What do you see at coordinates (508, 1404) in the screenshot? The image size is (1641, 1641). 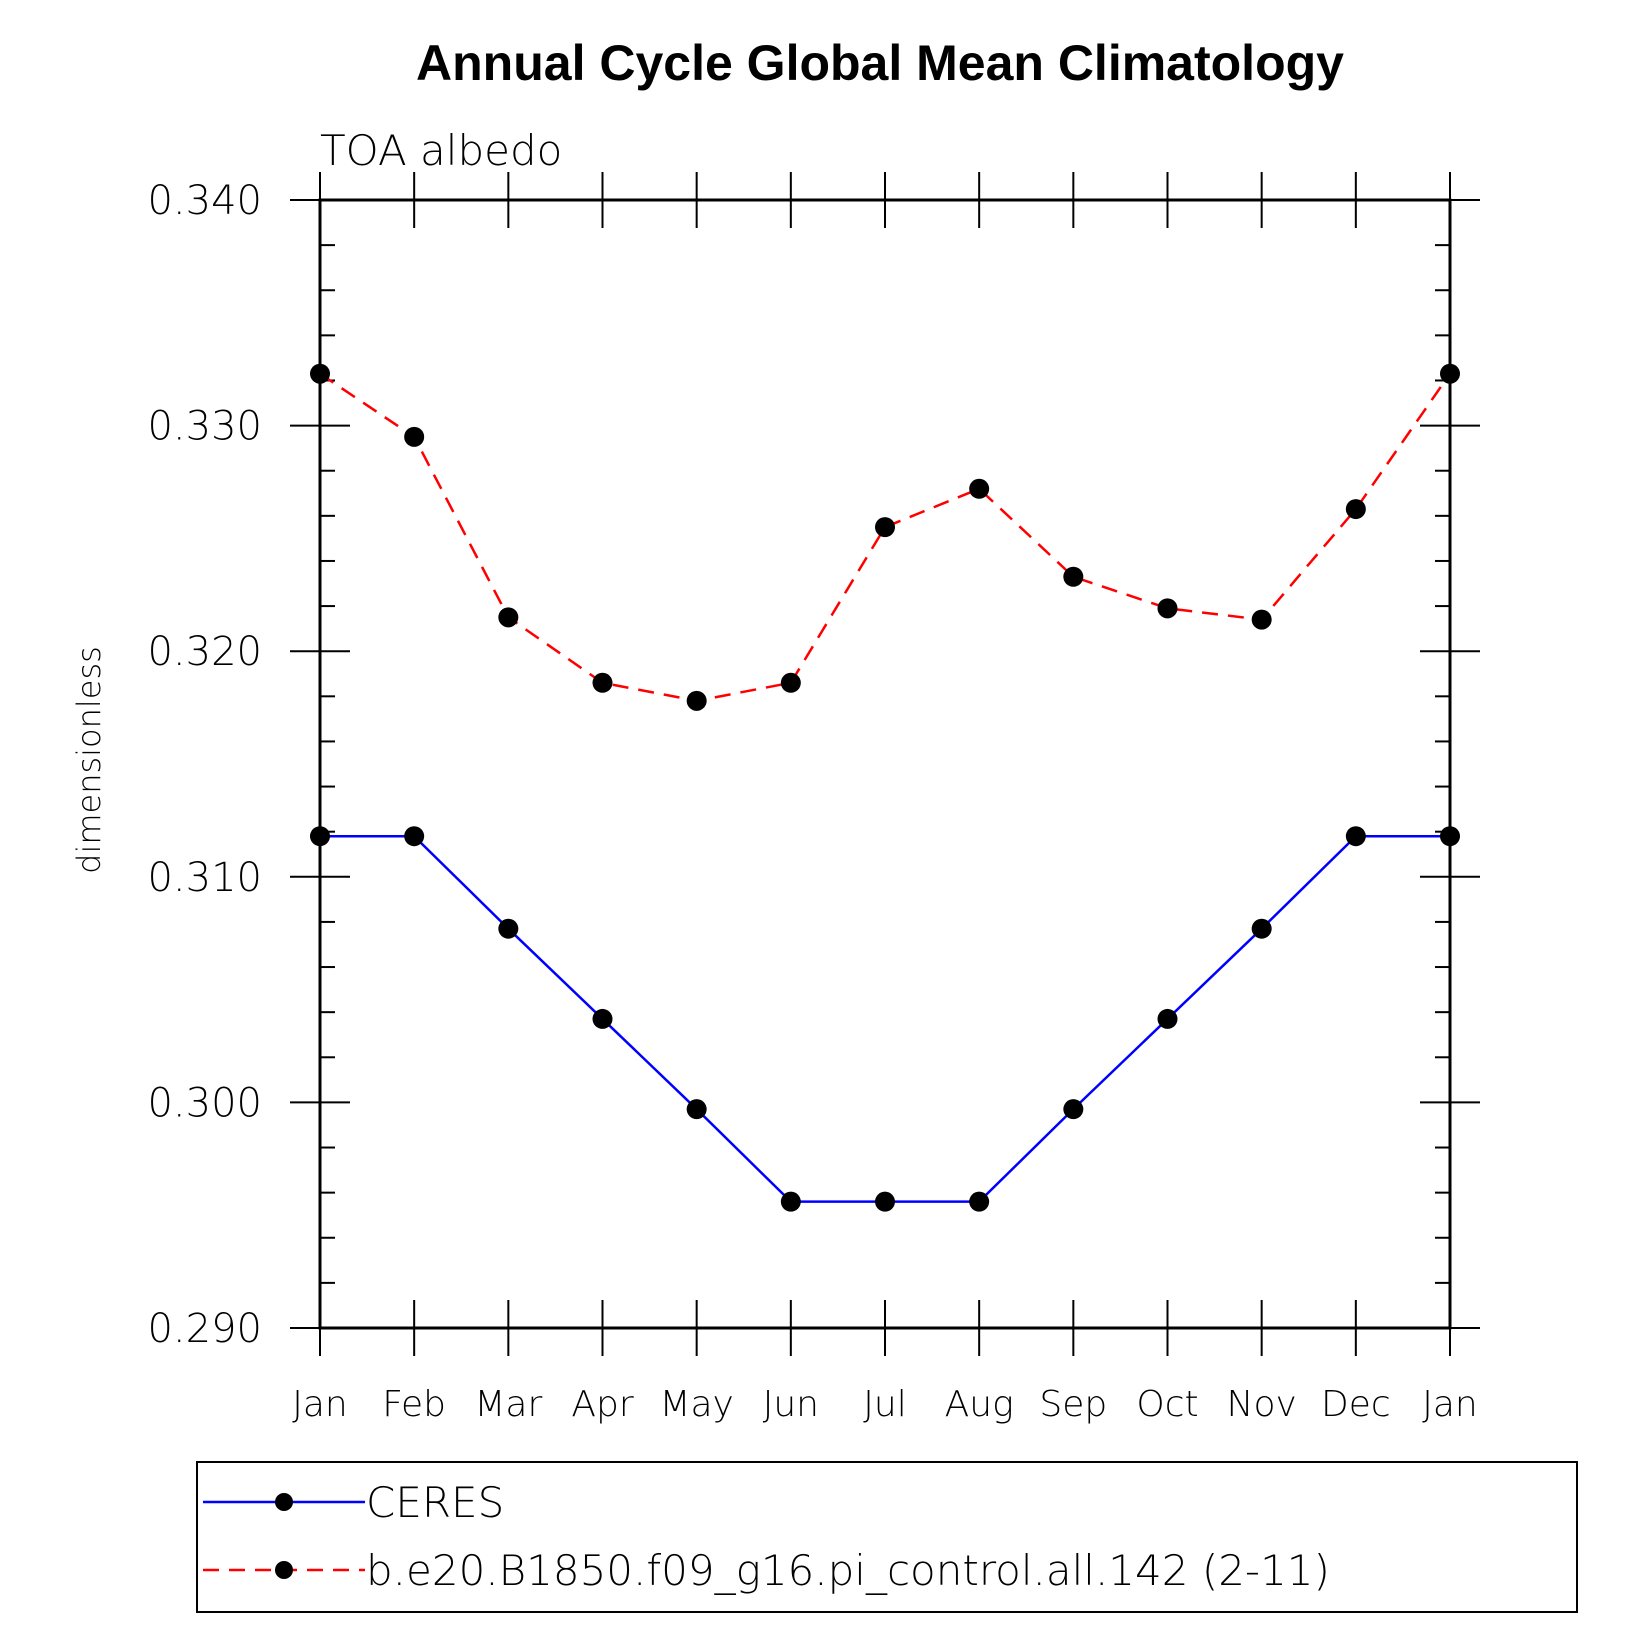 I see `x-tick-label: Mar` at bounding box center [508, 1404].